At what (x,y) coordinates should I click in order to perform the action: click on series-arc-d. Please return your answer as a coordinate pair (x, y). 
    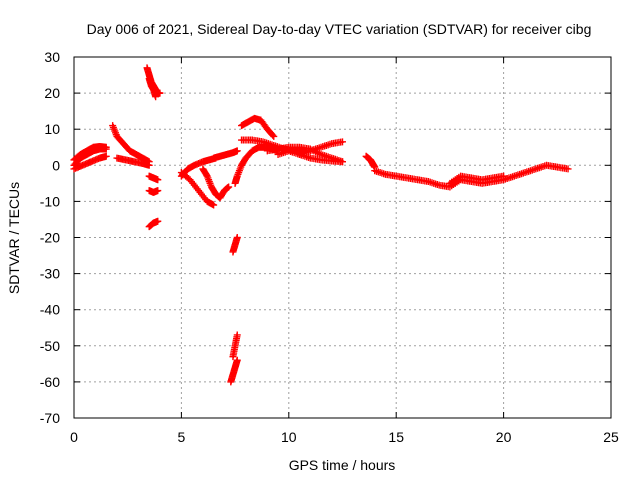
    Looking at the image, I should click on (131, 144).